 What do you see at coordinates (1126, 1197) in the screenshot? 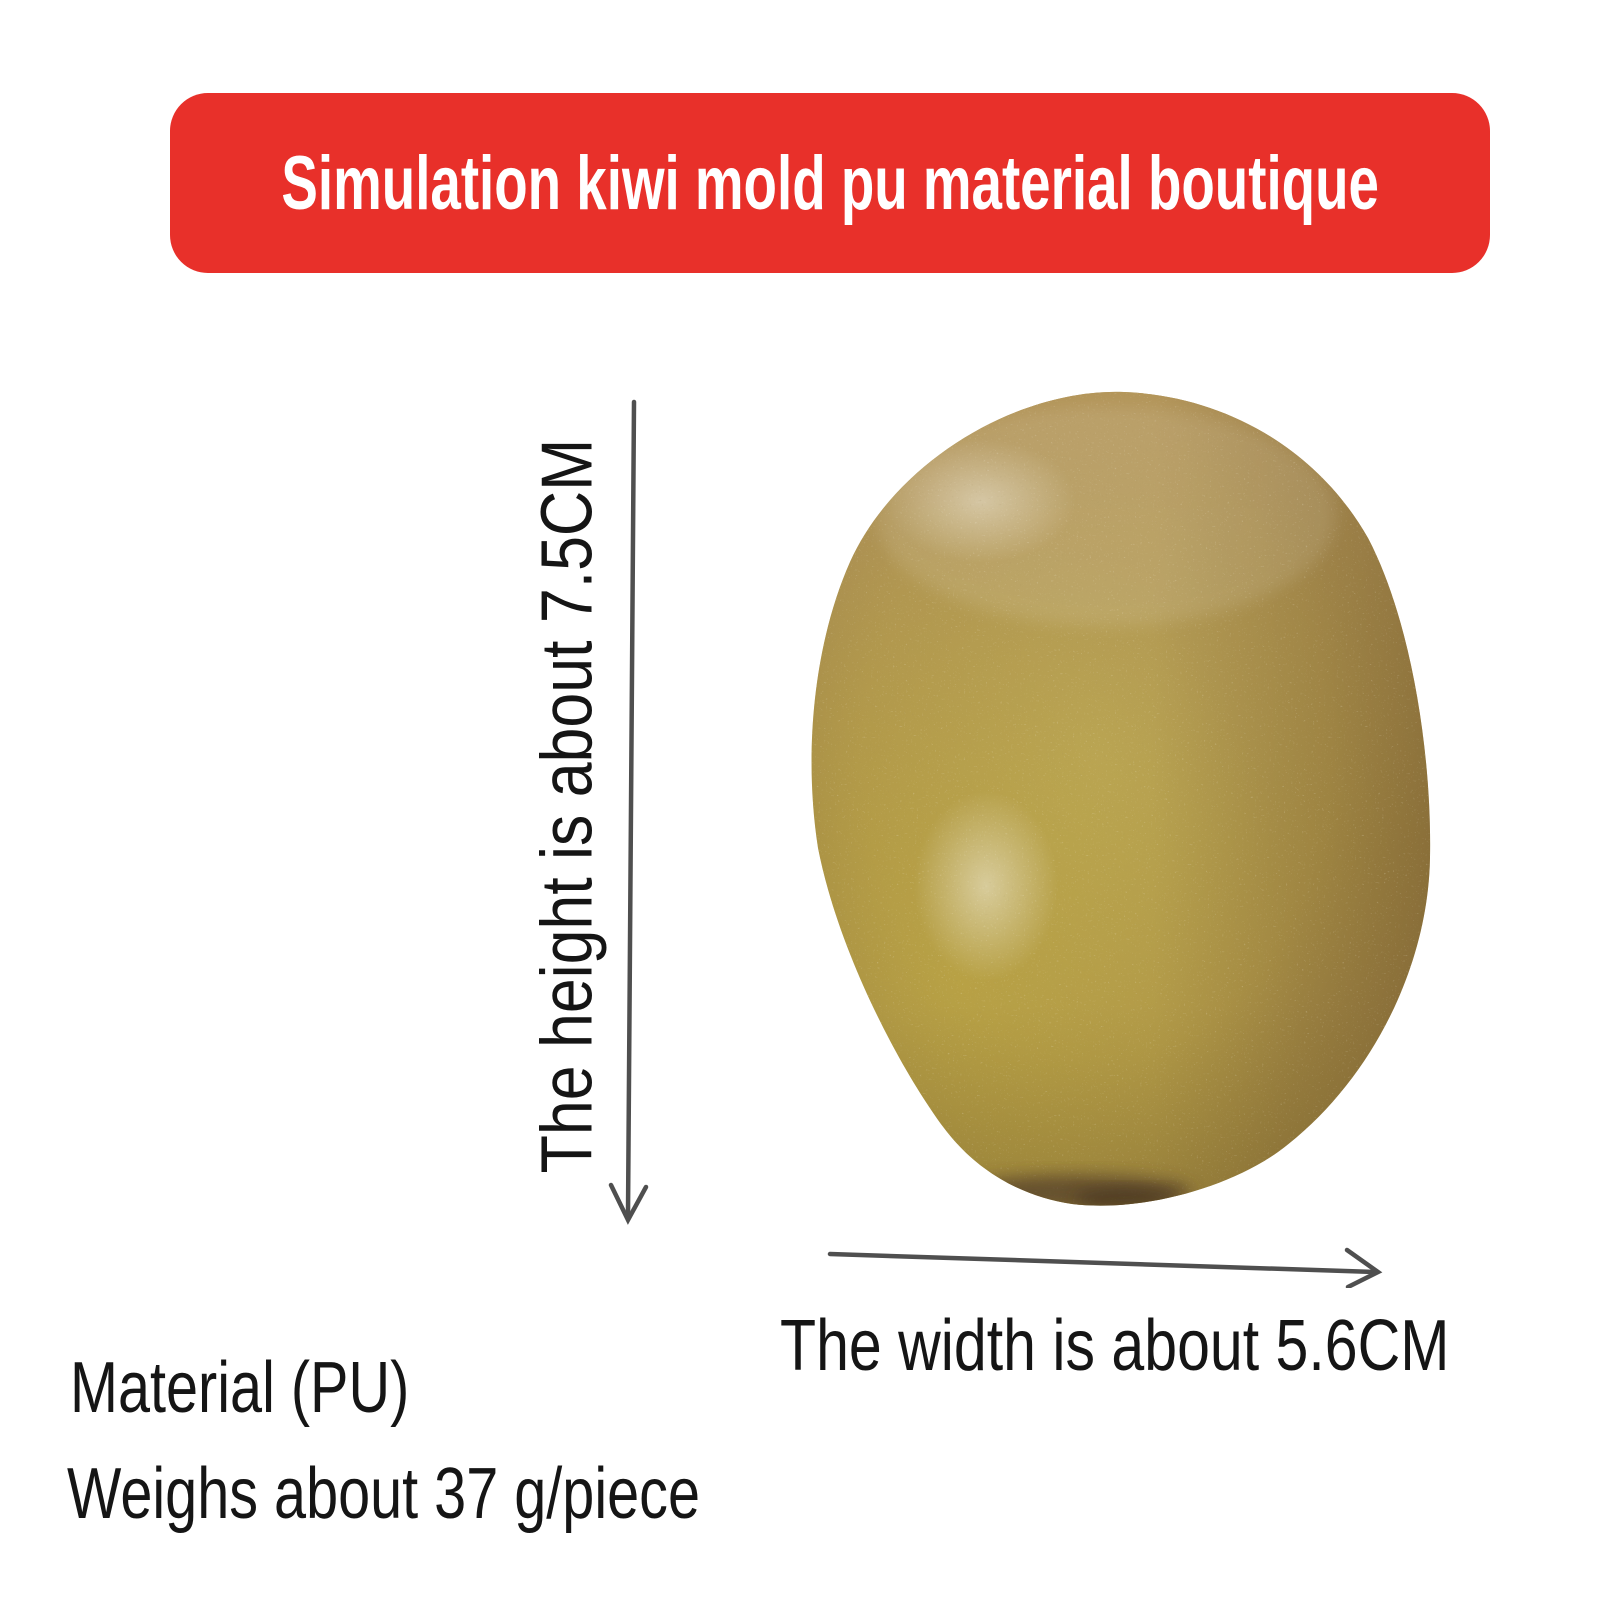
I see `kiwi-calyx-spot` at bounding box center [1126, 1197].